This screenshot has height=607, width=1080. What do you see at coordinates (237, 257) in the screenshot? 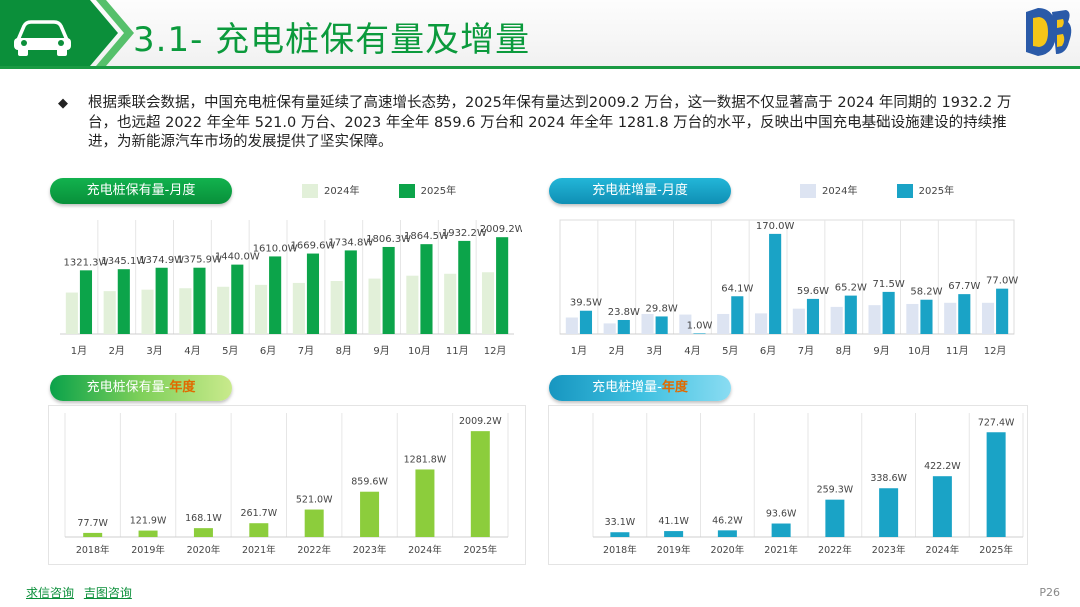
I see `data-label: 1440.0W` at bounding box center [237, 257].